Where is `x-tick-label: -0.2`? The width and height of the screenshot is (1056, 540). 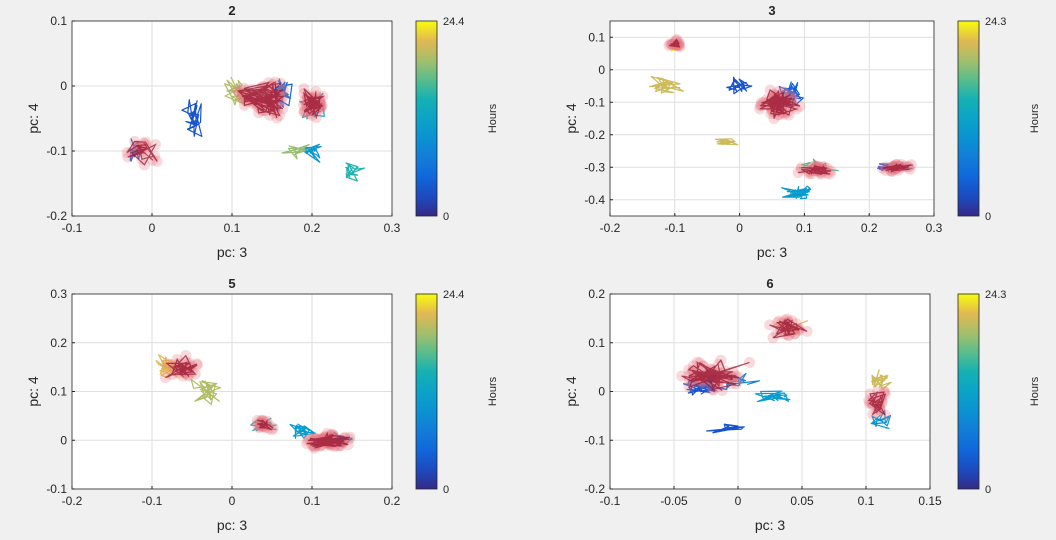
x-tick-label: -0.2 is located at coordinates (610, 228).